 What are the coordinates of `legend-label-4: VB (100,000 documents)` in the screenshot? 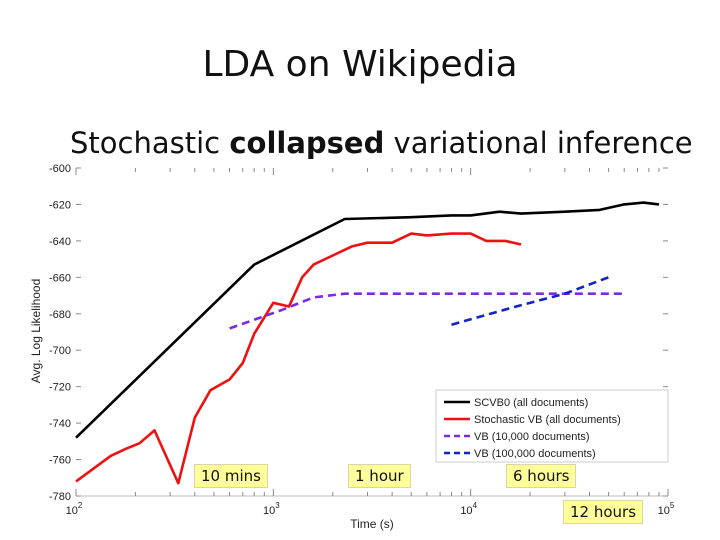 It's located at (535, 454).